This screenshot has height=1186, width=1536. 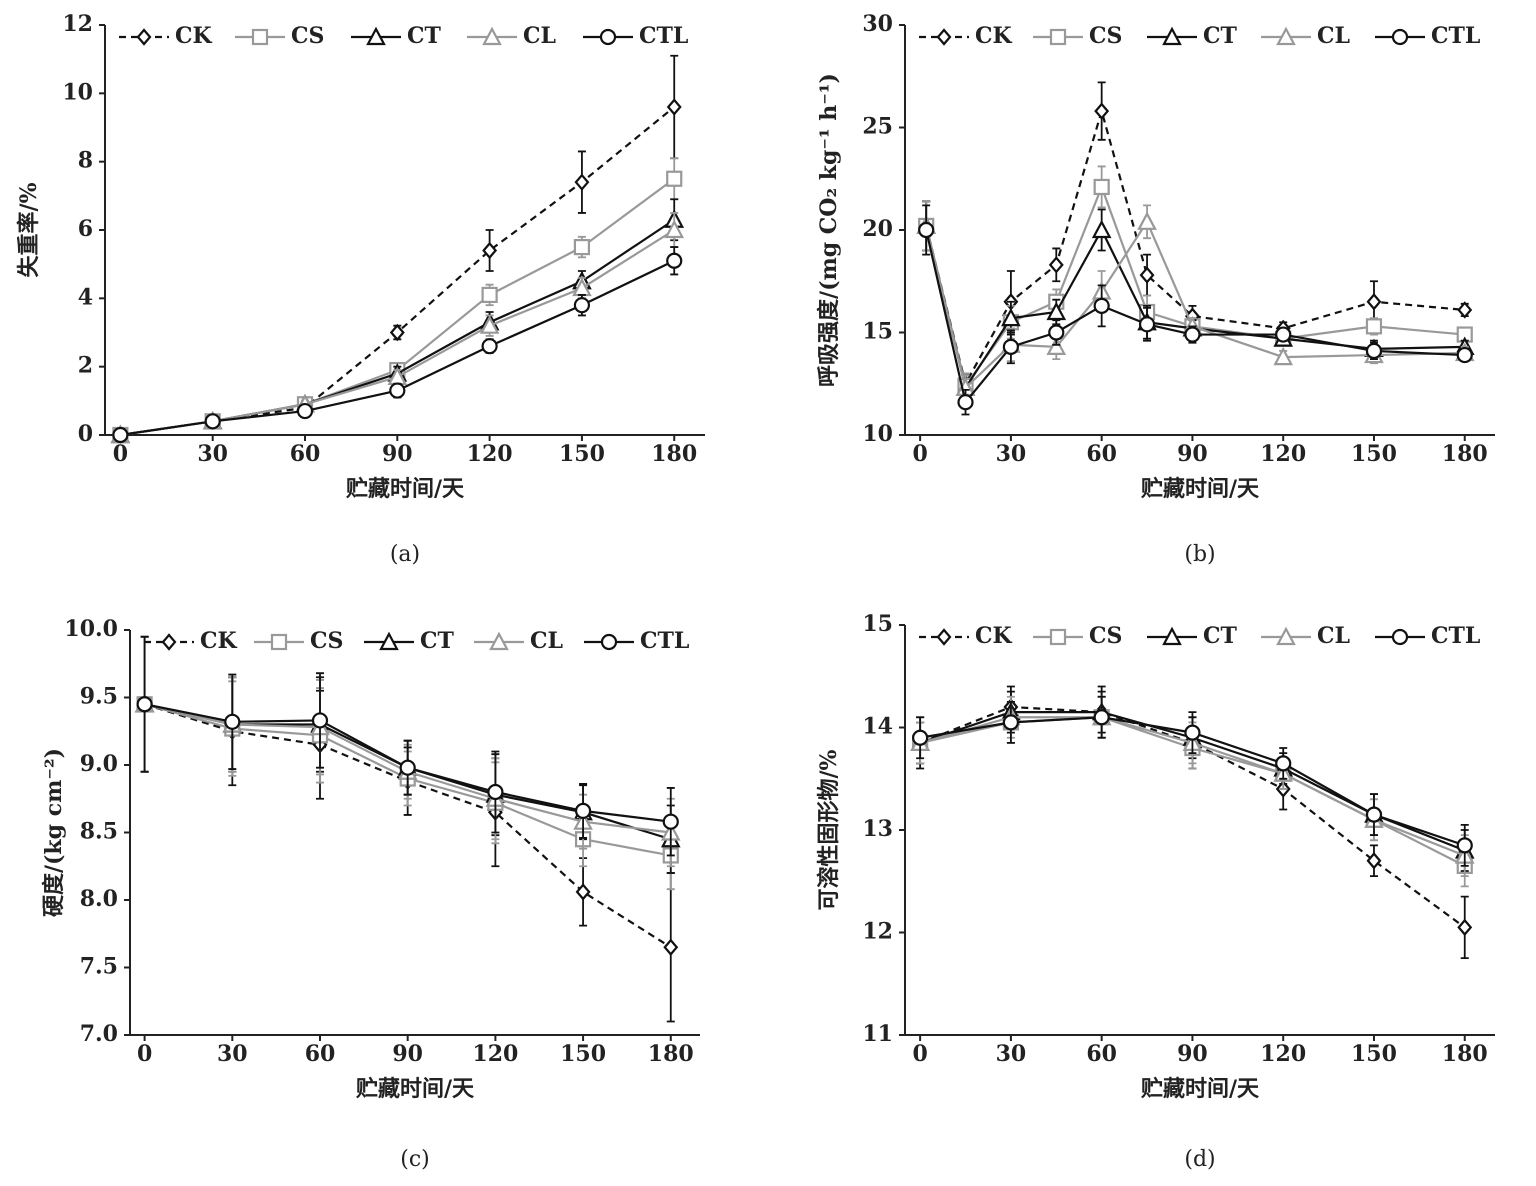 What do you see at coordinates (1192, 454) in the screenshot?
I see `x-tick-label: 90` at bounding box center [1192, 454].